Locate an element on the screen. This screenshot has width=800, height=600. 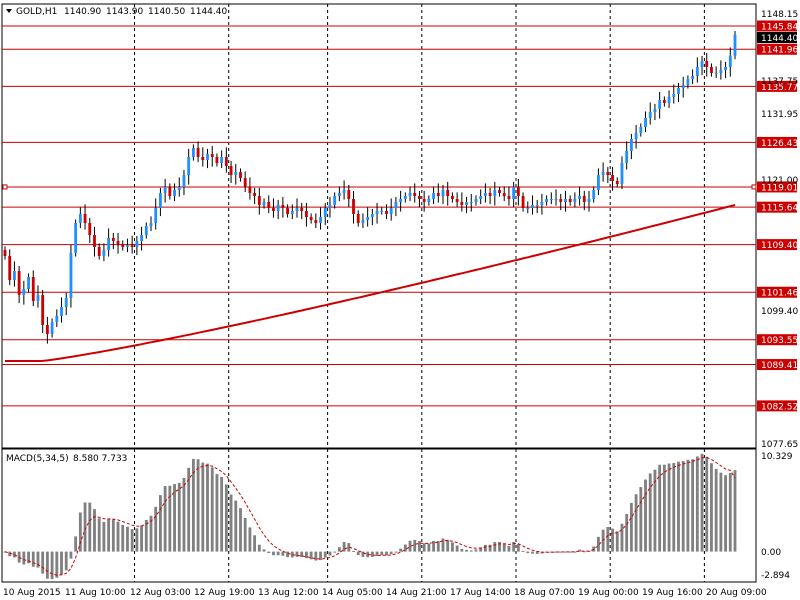
time-axis-label: 18 Aug 07:00 is located at coordinates (544, 593).